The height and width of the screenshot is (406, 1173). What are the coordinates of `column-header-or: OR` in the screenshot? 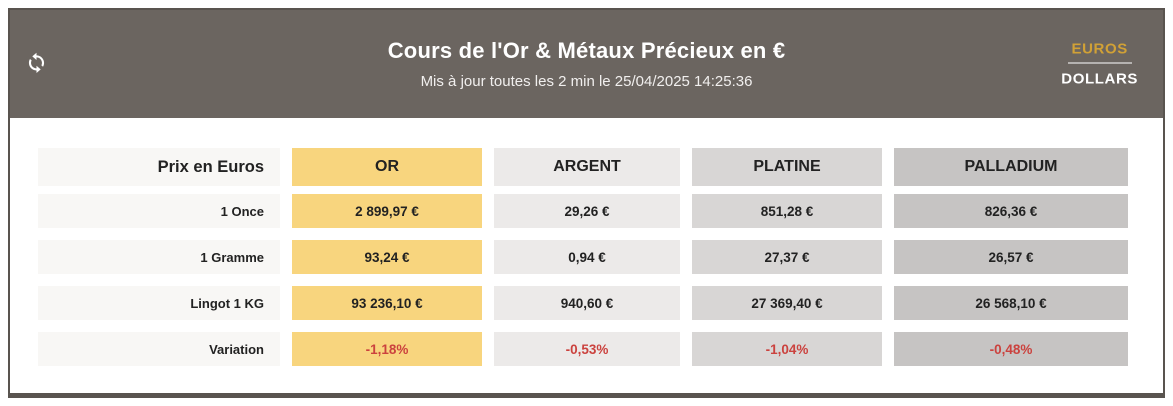 It's located at (387, 167).